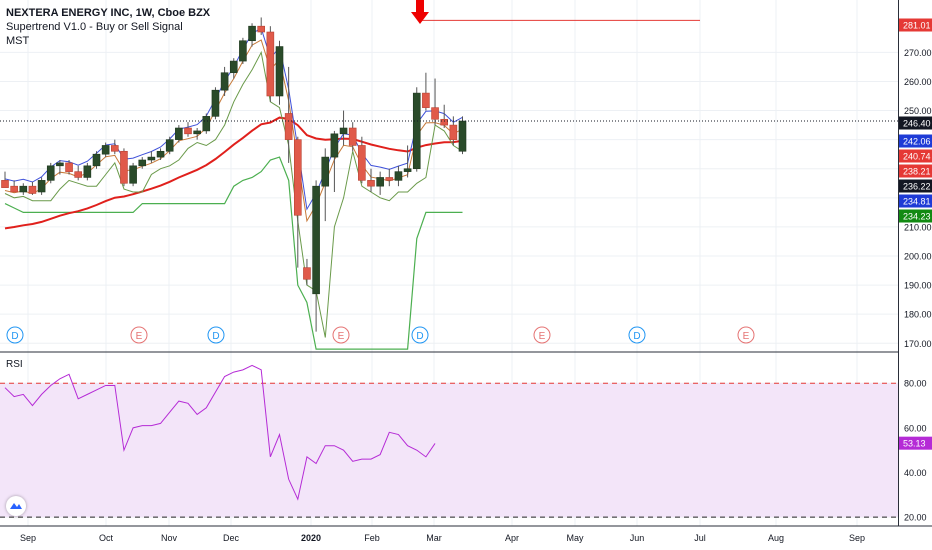 This screenshot has height=550, width=932. What do you see at coordinates (169, 538) in the screenshot?
I see `time-tick-label: Nov` at bounding box center [169, 538].